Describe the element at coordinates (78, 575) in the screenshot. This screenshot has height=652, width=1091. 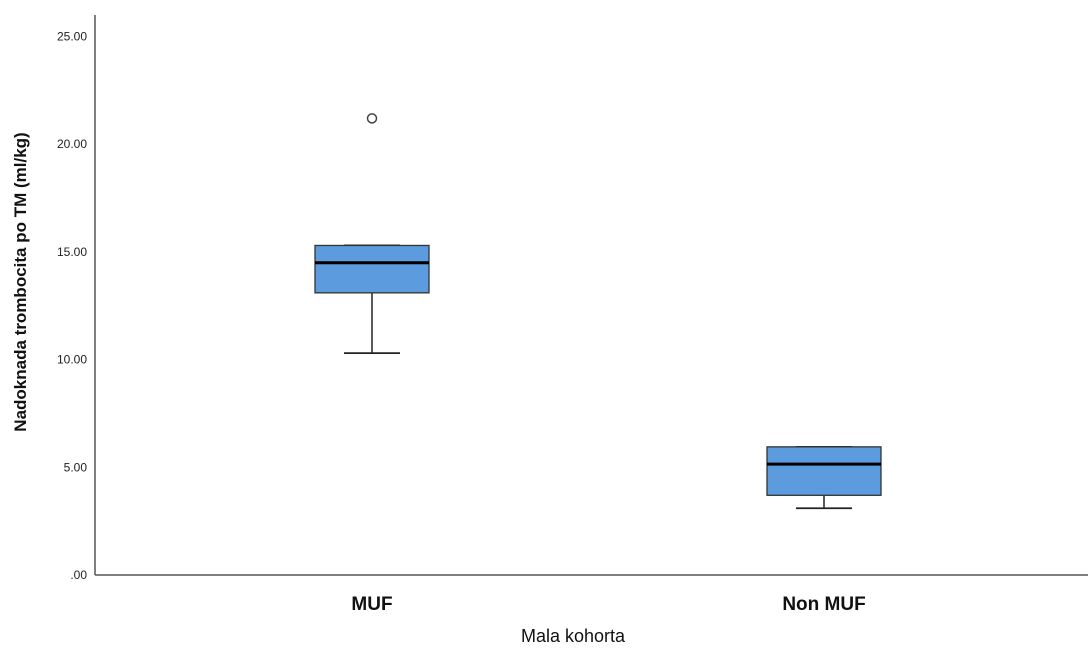
I see `y-tick-label: .00` at that location.